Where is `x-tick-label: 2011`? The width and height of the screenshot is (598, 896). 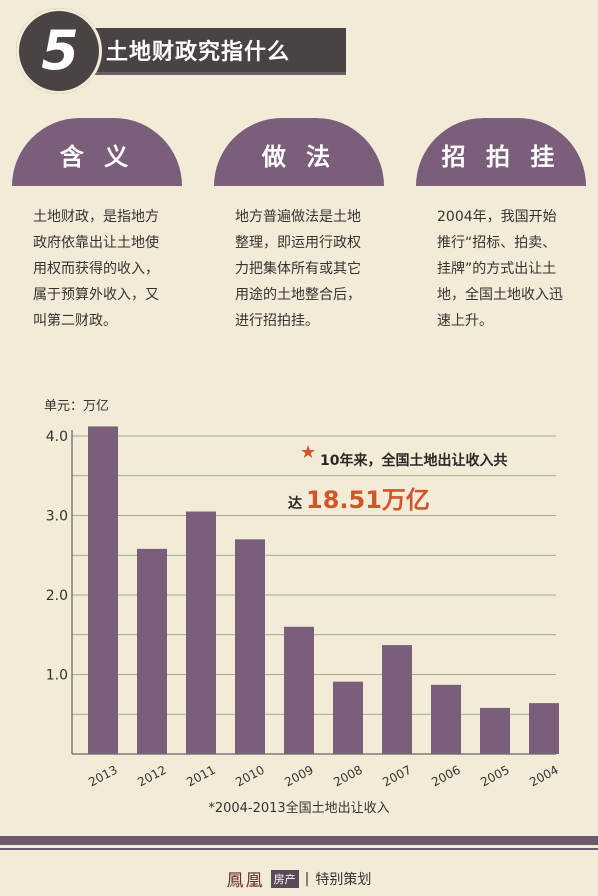 x-tick-label: 2011 is located at coordinates (201, 776).